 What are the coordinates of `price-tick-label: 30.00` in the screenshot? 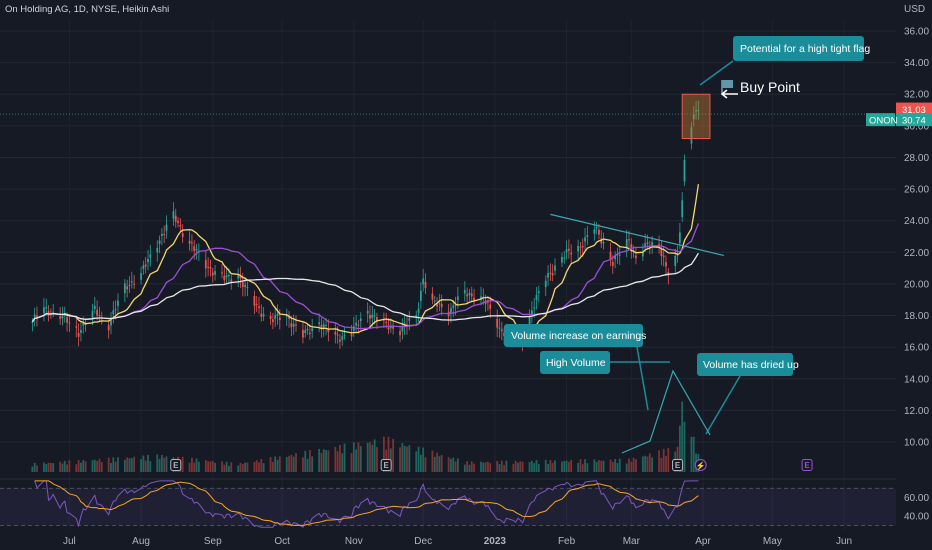 It's located at (916, 126).